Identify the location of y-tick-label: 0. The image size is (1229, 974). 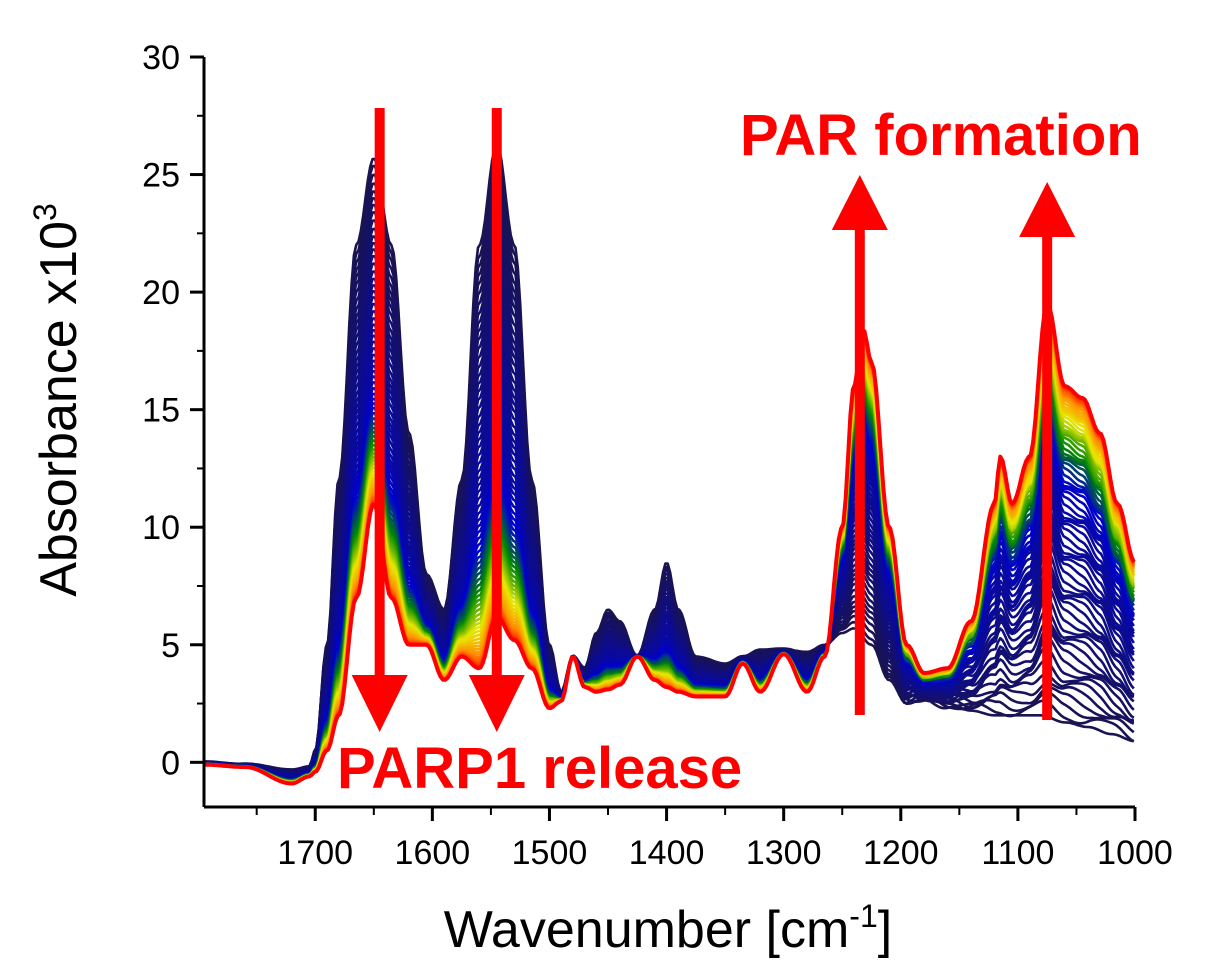
(170, 763).